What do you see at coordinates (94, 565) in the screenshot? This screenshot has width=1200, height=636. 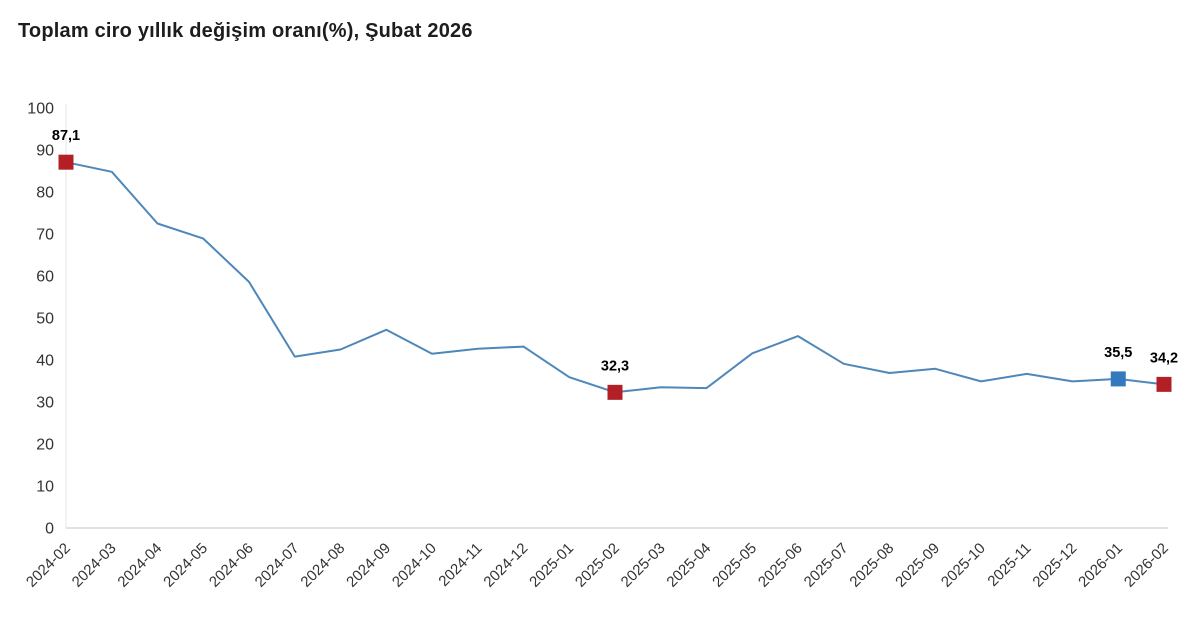 I see `x-axis-tick-label: 2024-03` at bounding box center [94, 565].